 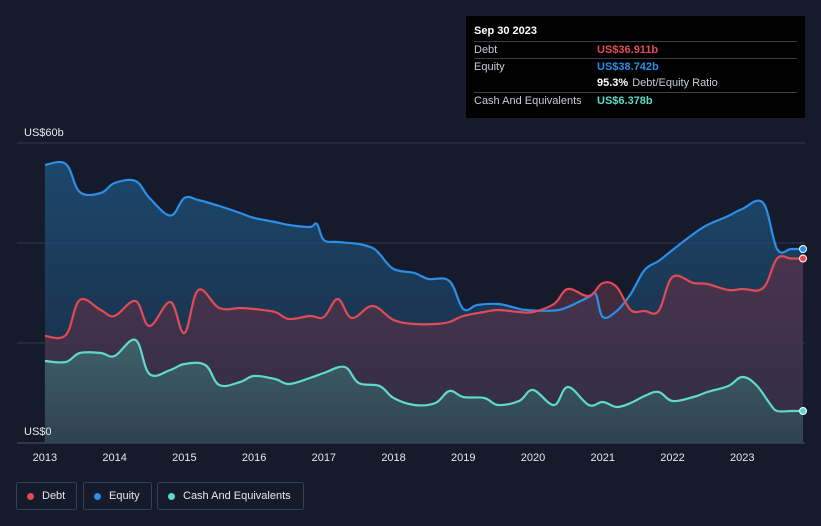 I want to click on legend-item-cash: Cash And Equivalents, so click(x=230, y=496).